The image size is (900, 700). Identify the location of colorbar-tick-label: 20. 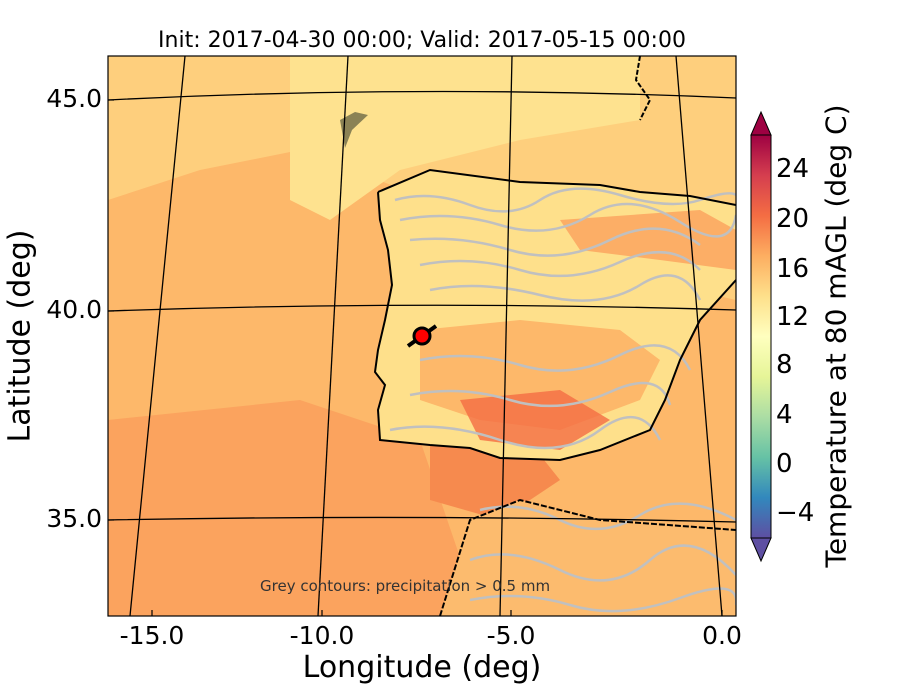
(793, 219).